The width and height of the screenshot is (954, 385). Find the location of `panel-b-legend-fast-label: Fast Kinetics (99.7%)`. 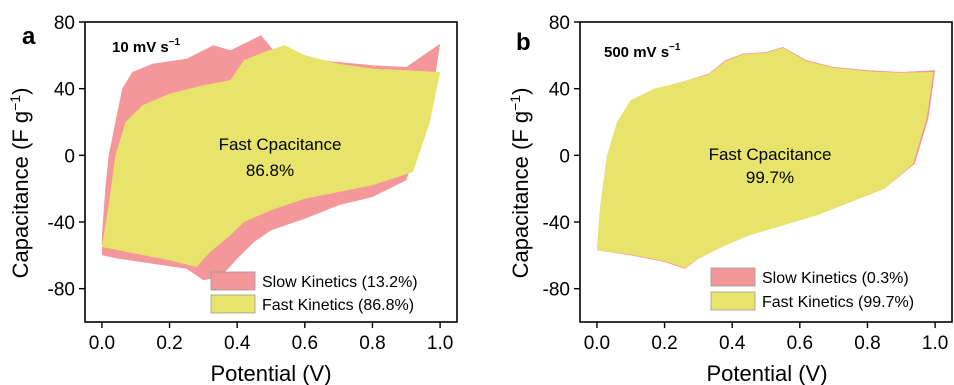

panel-b-legend-fast-label: Fast Kinetics (99.7%) is located at coordinates (838, 302).